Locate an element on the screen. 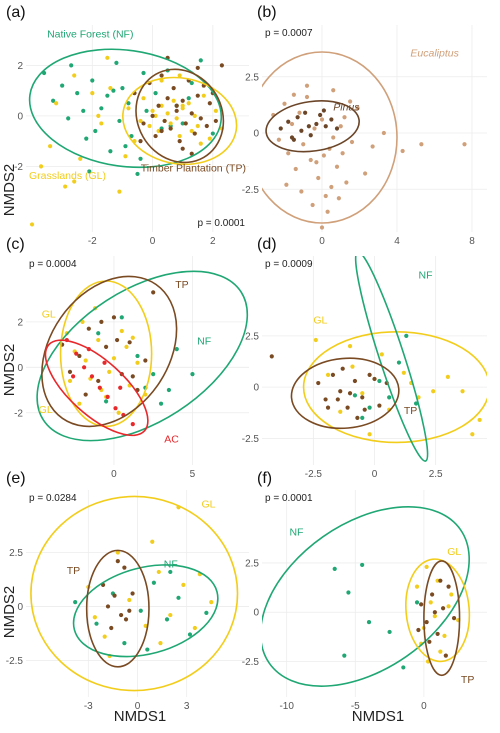  x-tick-label: 2.5 is located at coordinates (436, 474).